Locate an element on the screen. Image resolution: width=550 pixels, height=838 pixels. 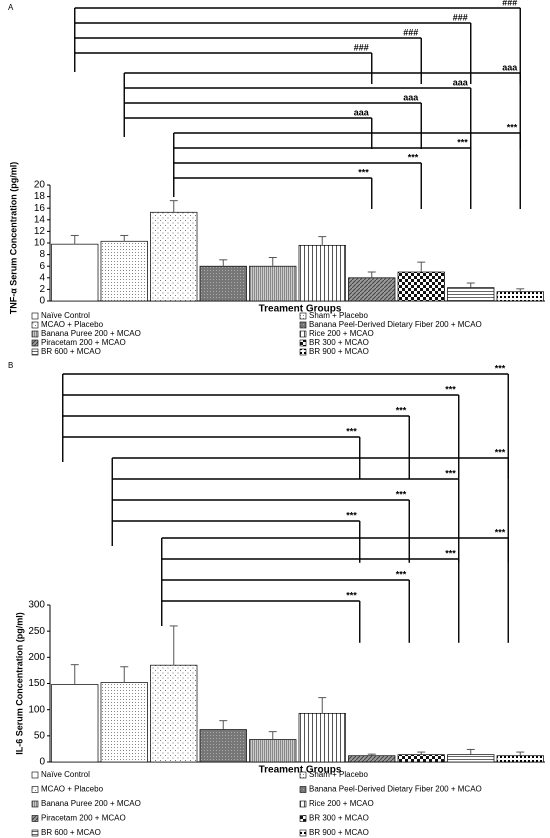
y-tick-label: 14 is located at coordinates (40, 219).